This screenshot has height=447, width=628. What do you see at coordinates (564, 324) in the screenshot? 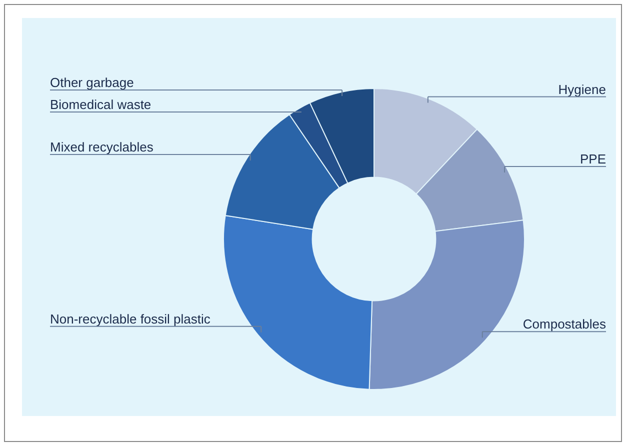
I see `slice-label: Compostables` at bounding box center [564, 324].